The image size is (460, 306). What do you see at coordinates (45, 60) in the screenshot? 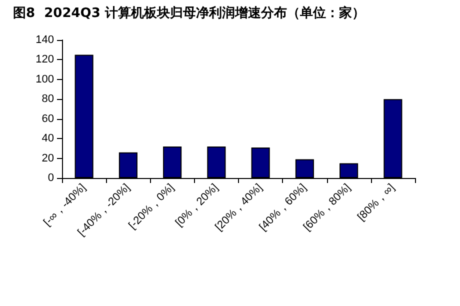
I see `y-tick-label: 120` at bounding box center [45, 60].